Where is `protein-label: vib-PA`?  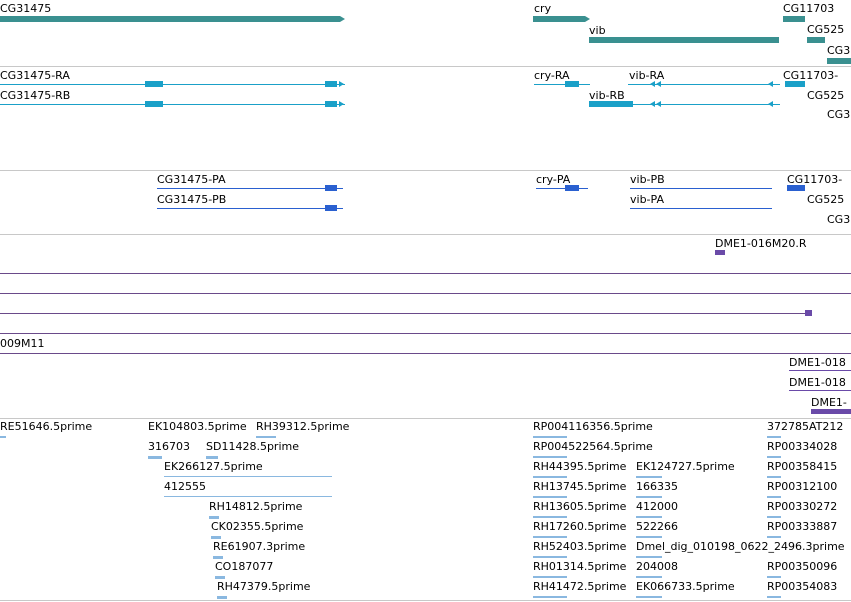 protein-label: vib-PA is located at coordinates (647, 199).